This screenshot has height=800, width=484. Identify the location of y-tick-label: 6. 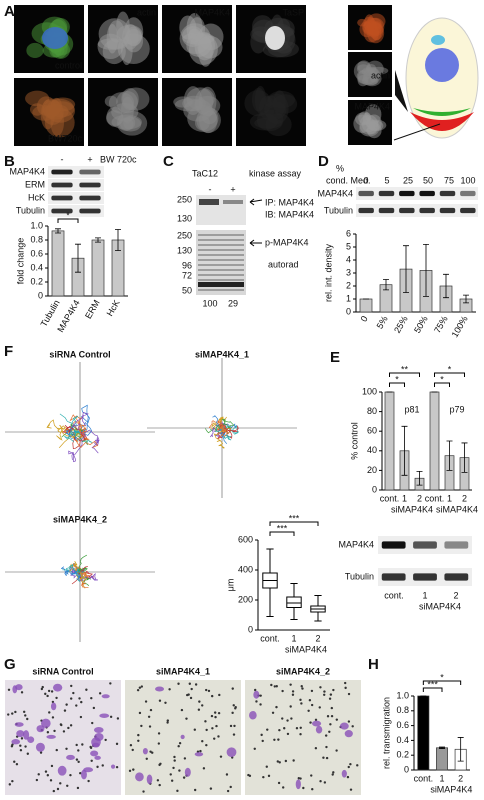
(348, 233).